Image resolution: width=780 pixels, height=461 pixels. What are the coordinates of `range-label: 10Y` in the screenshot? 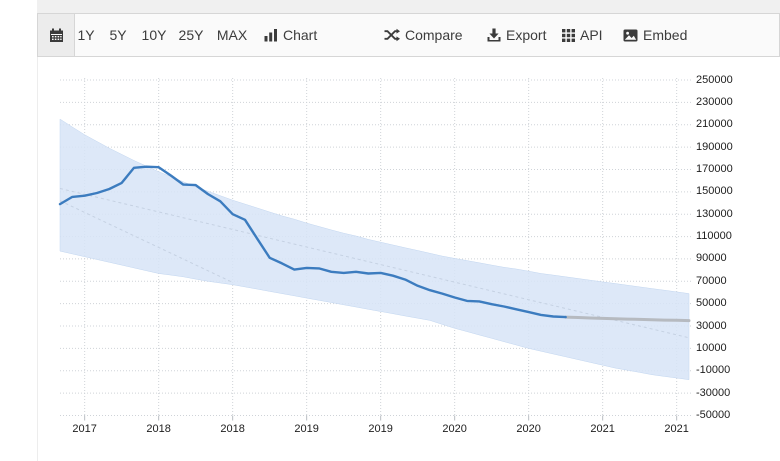 It's located at (154, 35).